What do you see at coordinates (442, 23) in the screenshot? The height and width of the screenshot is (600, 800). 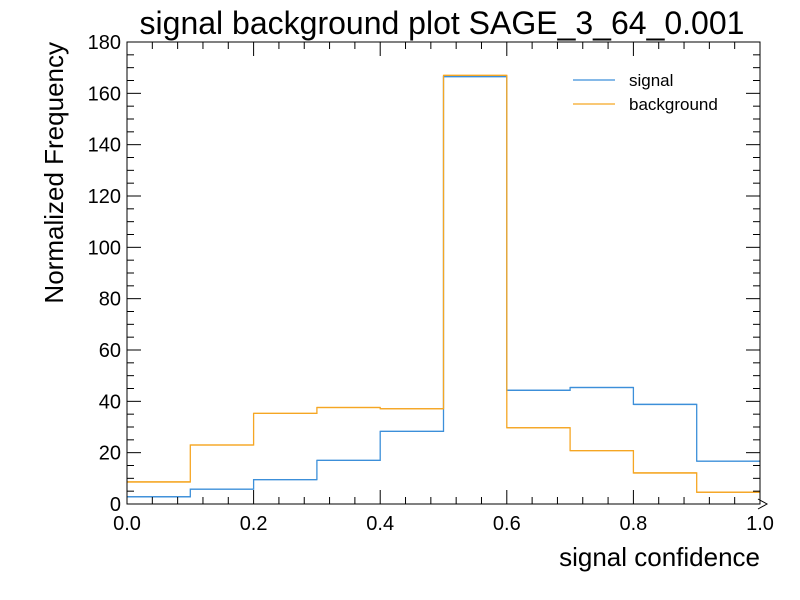 I see `chart-title: signal background plot SAGE_3_64_0.001` at bounding box center [442, 23].